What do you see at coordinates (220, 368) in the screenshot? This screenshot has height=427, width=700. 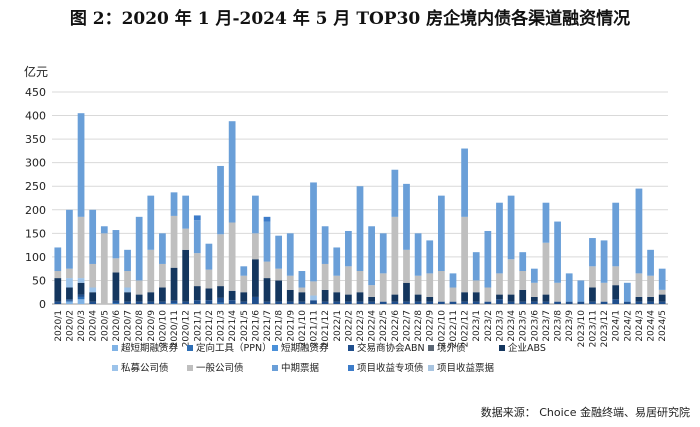 I see `legend-label: 一般公司债` at bounding box center [220, 368].